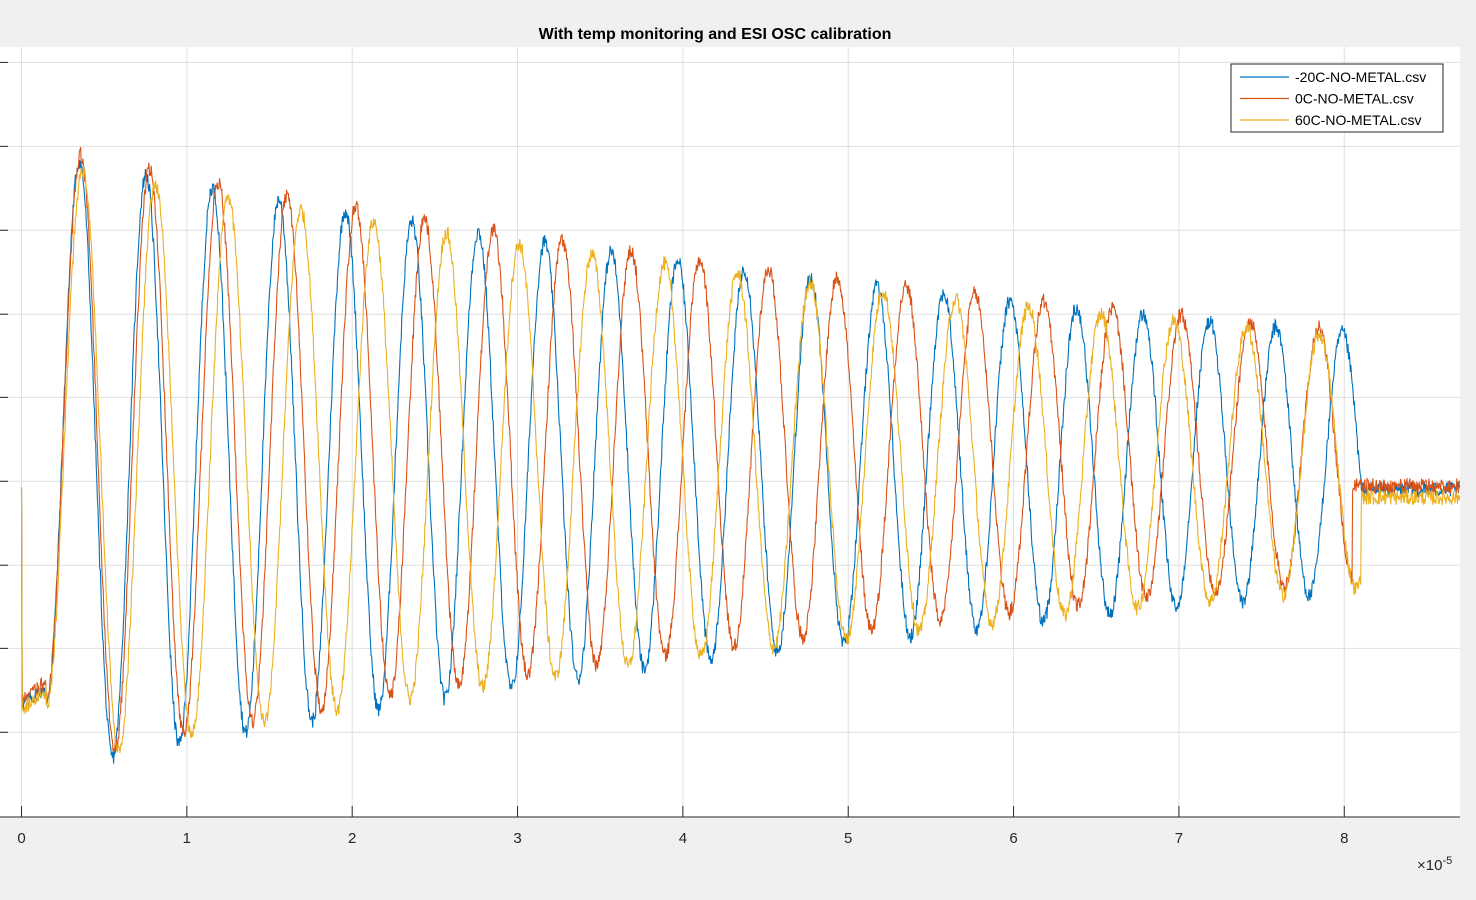  What do you see at coordinates (1447, 861) in the screenshot?
I see `x-exponent-power: -5` at bounding box center [1447, 861].